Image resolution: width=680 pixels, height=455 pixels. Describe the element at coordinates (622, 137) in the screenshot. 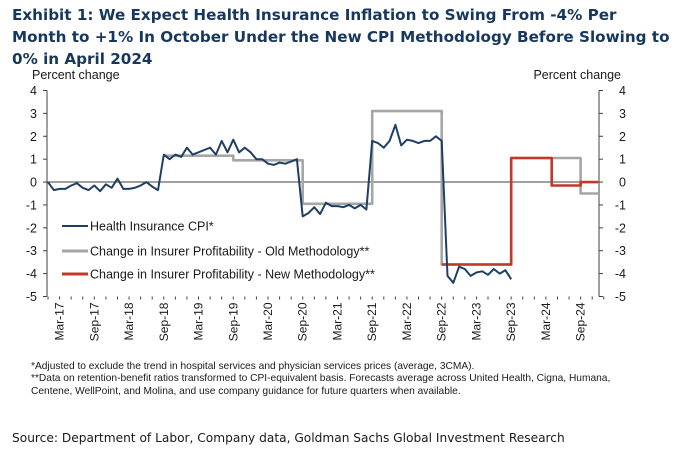

I see `right-y-tick-label: 2` at that location.